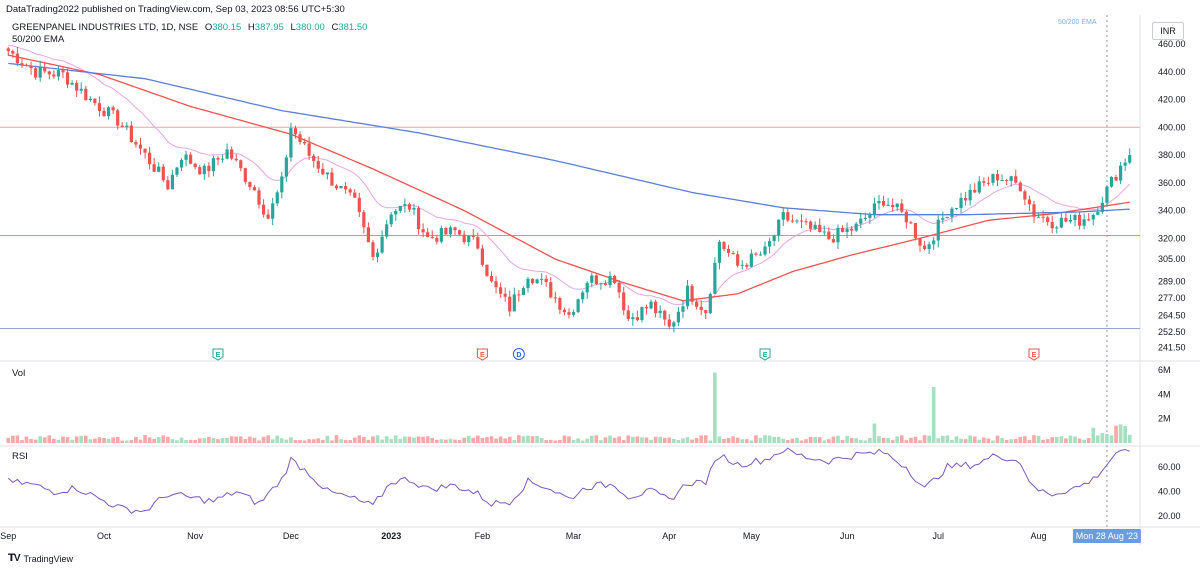 The image size is (1200, 568). What do you see at coordinates (483, 536) in the screenshot?
I see `x-tick-label: Feb` at bounding box center [483, 536].